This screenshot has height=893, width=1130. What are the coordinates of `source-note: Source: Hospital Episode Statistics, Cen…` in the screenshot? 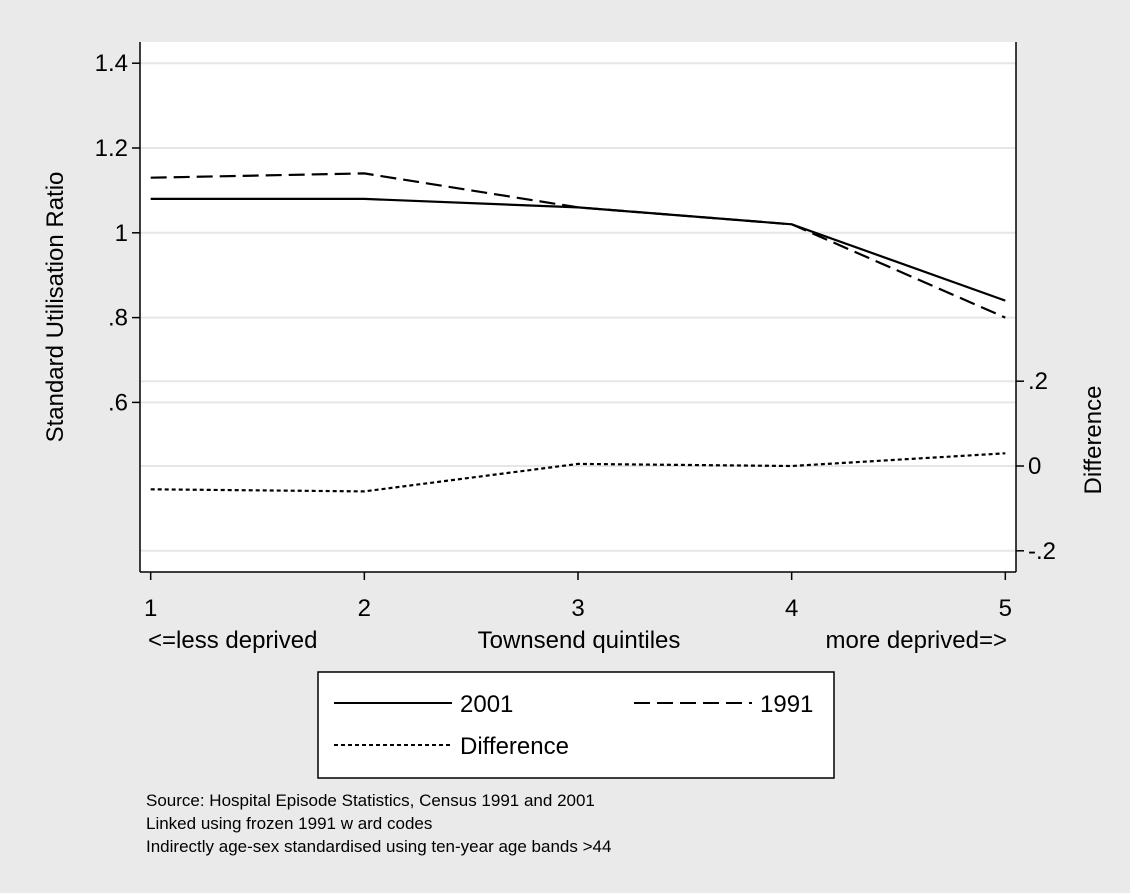 It's located at (370, 800).